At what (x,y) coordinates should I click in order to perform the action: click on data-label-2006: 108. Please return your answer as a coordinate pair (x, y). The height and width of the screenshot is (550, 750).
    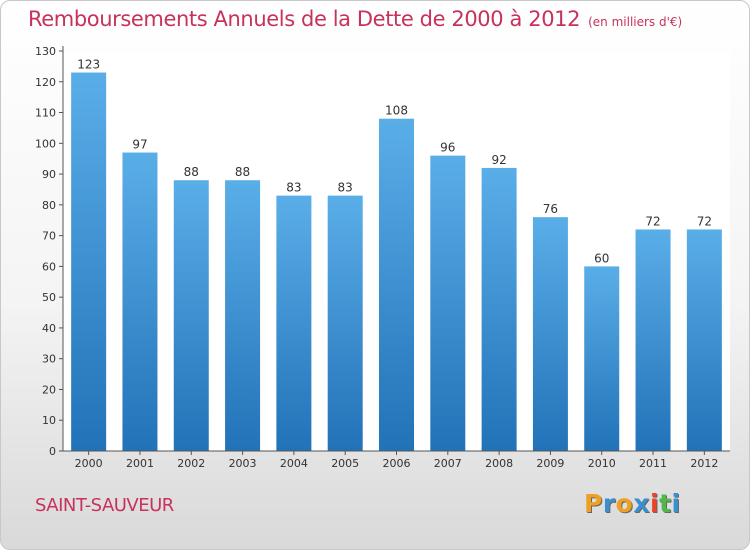
    Looking at the image, I should click on (396, 111).